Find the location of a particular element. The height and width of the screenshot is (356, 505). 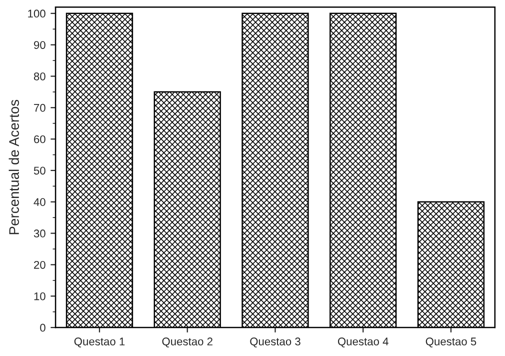

x-tick-label: Questao 4 is located at coordinates (363, 343).